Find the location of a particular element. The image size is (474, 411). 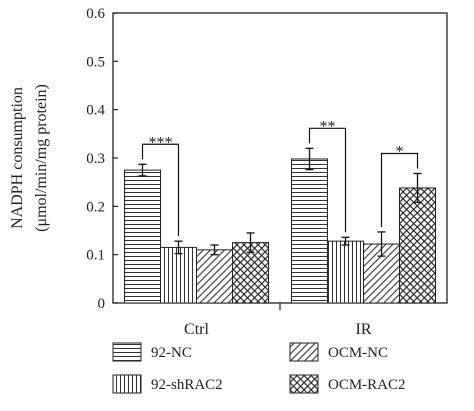

y-tick-label: 0.5 is located at coordinates (95, 62).